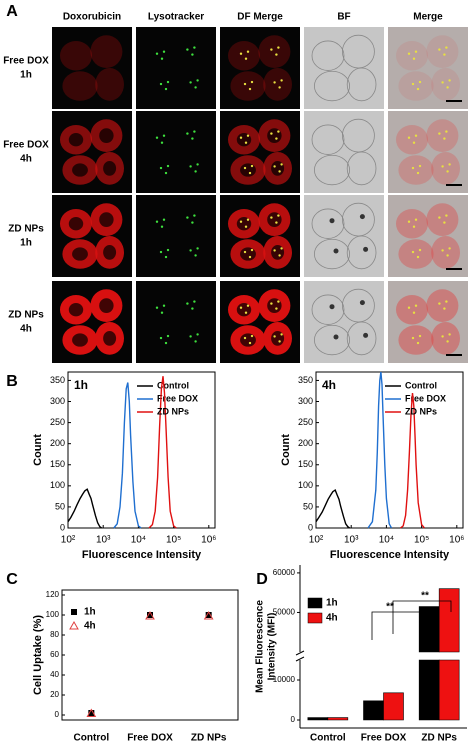 This screenshot has width=474, height=744. Describe the element at coordinates (329, 385) in the screenshot. I see `panel-title: 4h` at that location.